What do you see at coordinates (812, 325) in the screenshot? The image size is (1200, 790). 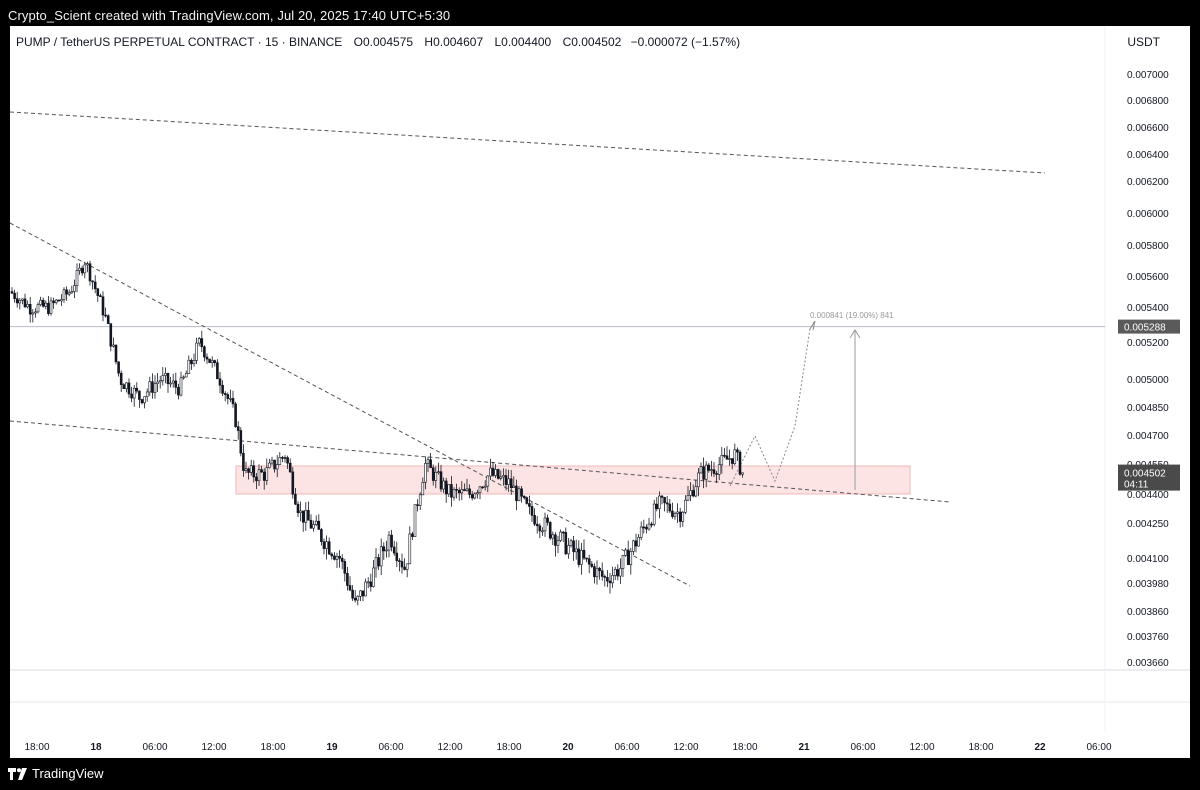 I see `projection-arrowhead` at bounding box center [812, 325].